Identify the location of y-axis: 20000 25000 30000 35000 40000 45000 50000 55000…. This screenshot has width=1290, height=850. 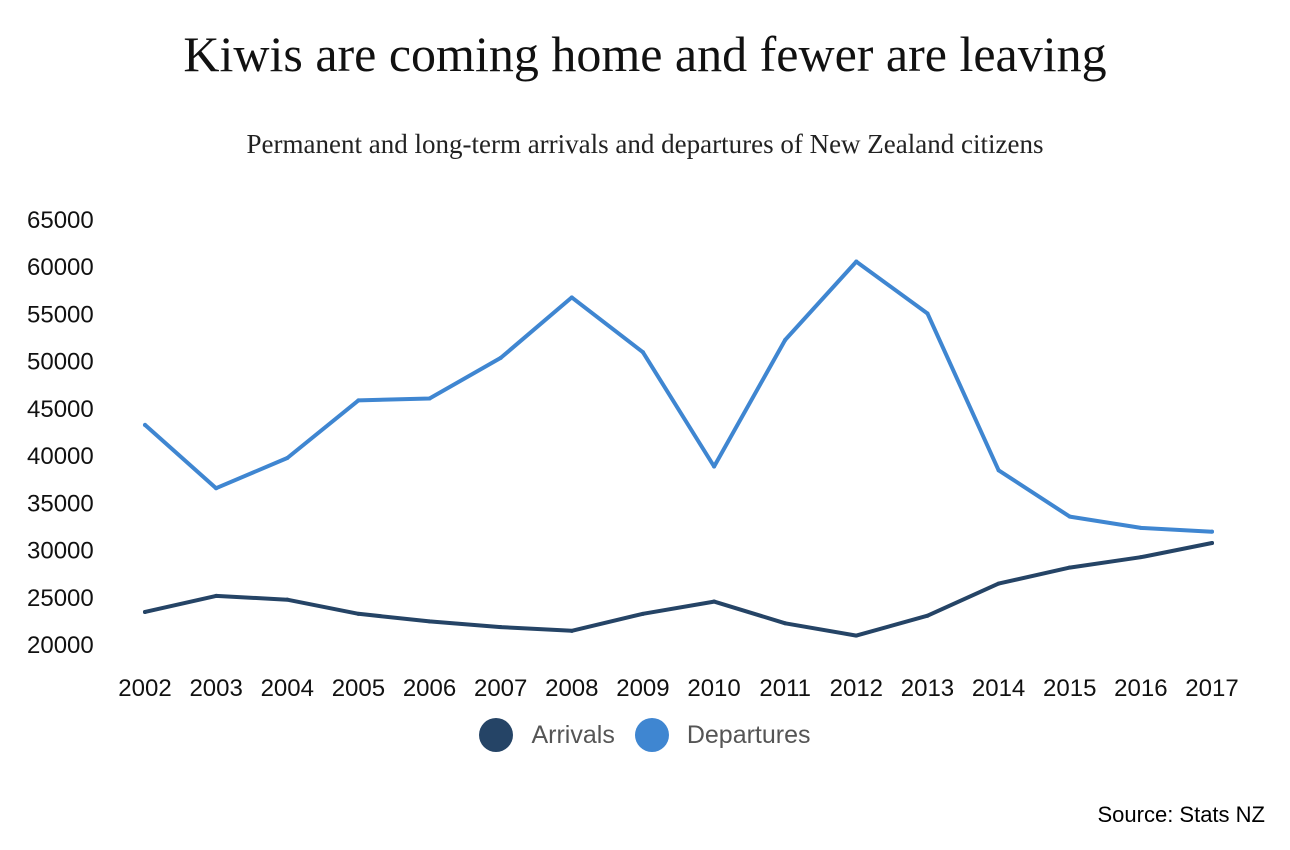
(60, 433).